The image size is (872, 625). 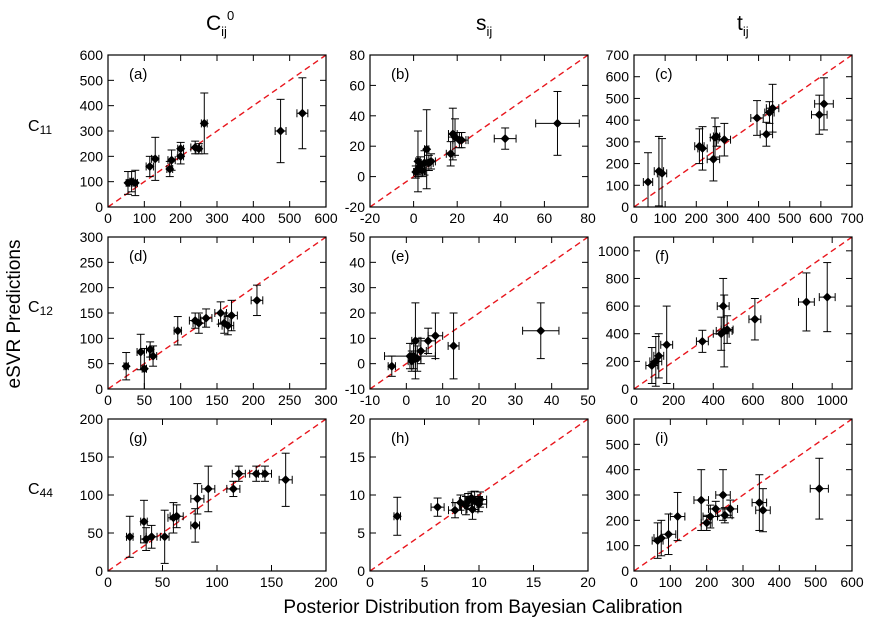 What do you see at coordinates (725, 322) in the screenshot?
I see `panel-f: 0 200 400 600 800 1000 0 200 400 600 800 1000 (f)` at bounding box center [725, 322].